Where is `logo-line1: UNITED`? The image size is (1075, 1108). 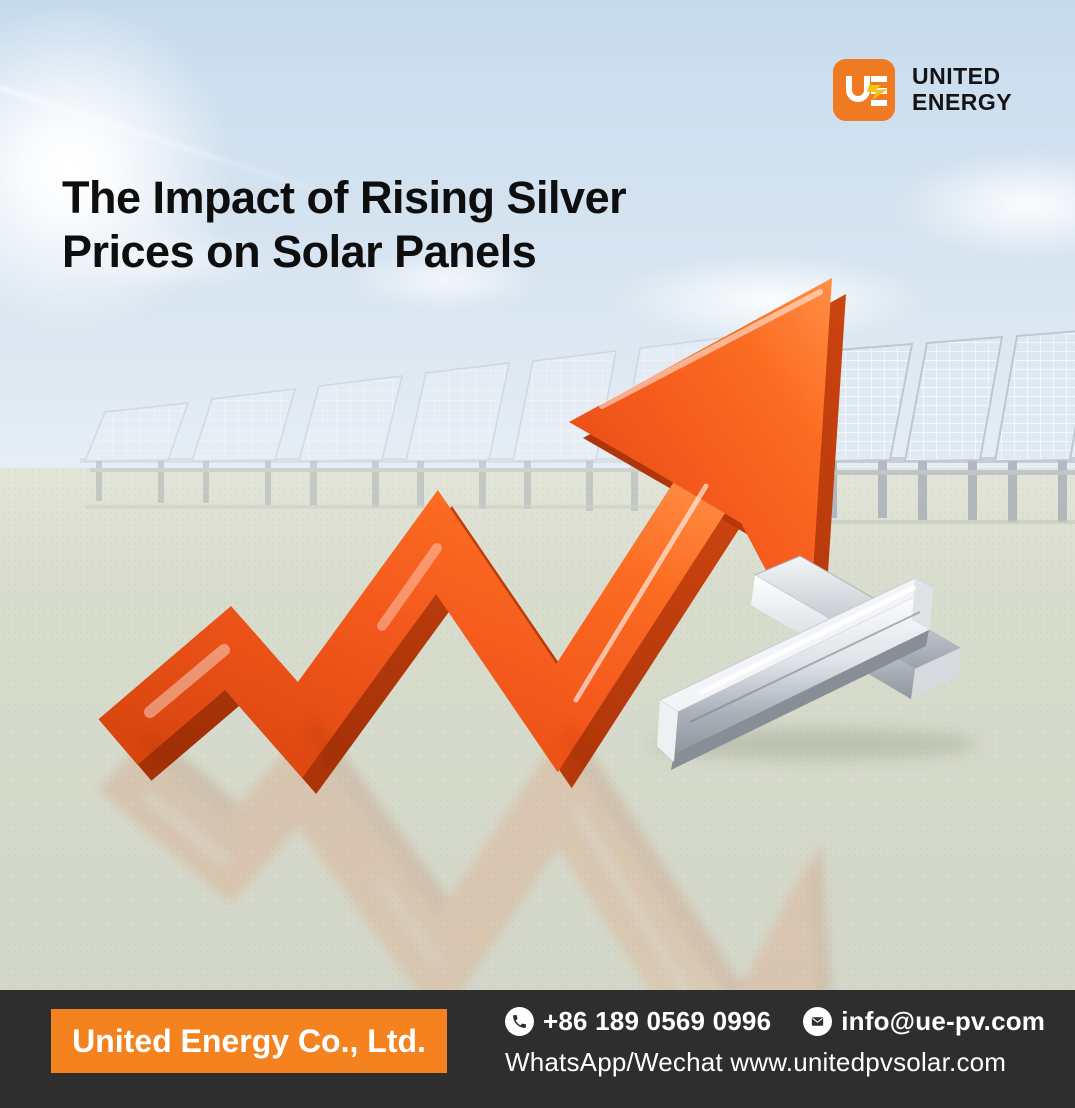
logo-line1: UNITED is located at coordinates (956, 76).